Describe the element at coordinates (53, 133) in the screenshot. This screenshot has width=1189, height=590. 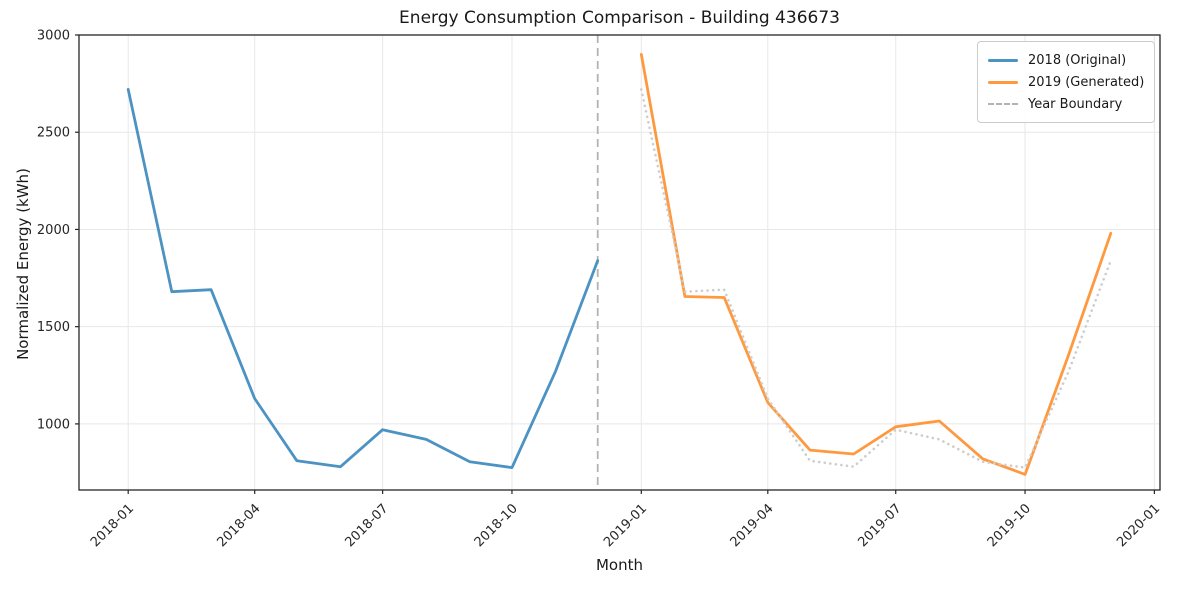
I see `y-tick-label: 2500` at that location.